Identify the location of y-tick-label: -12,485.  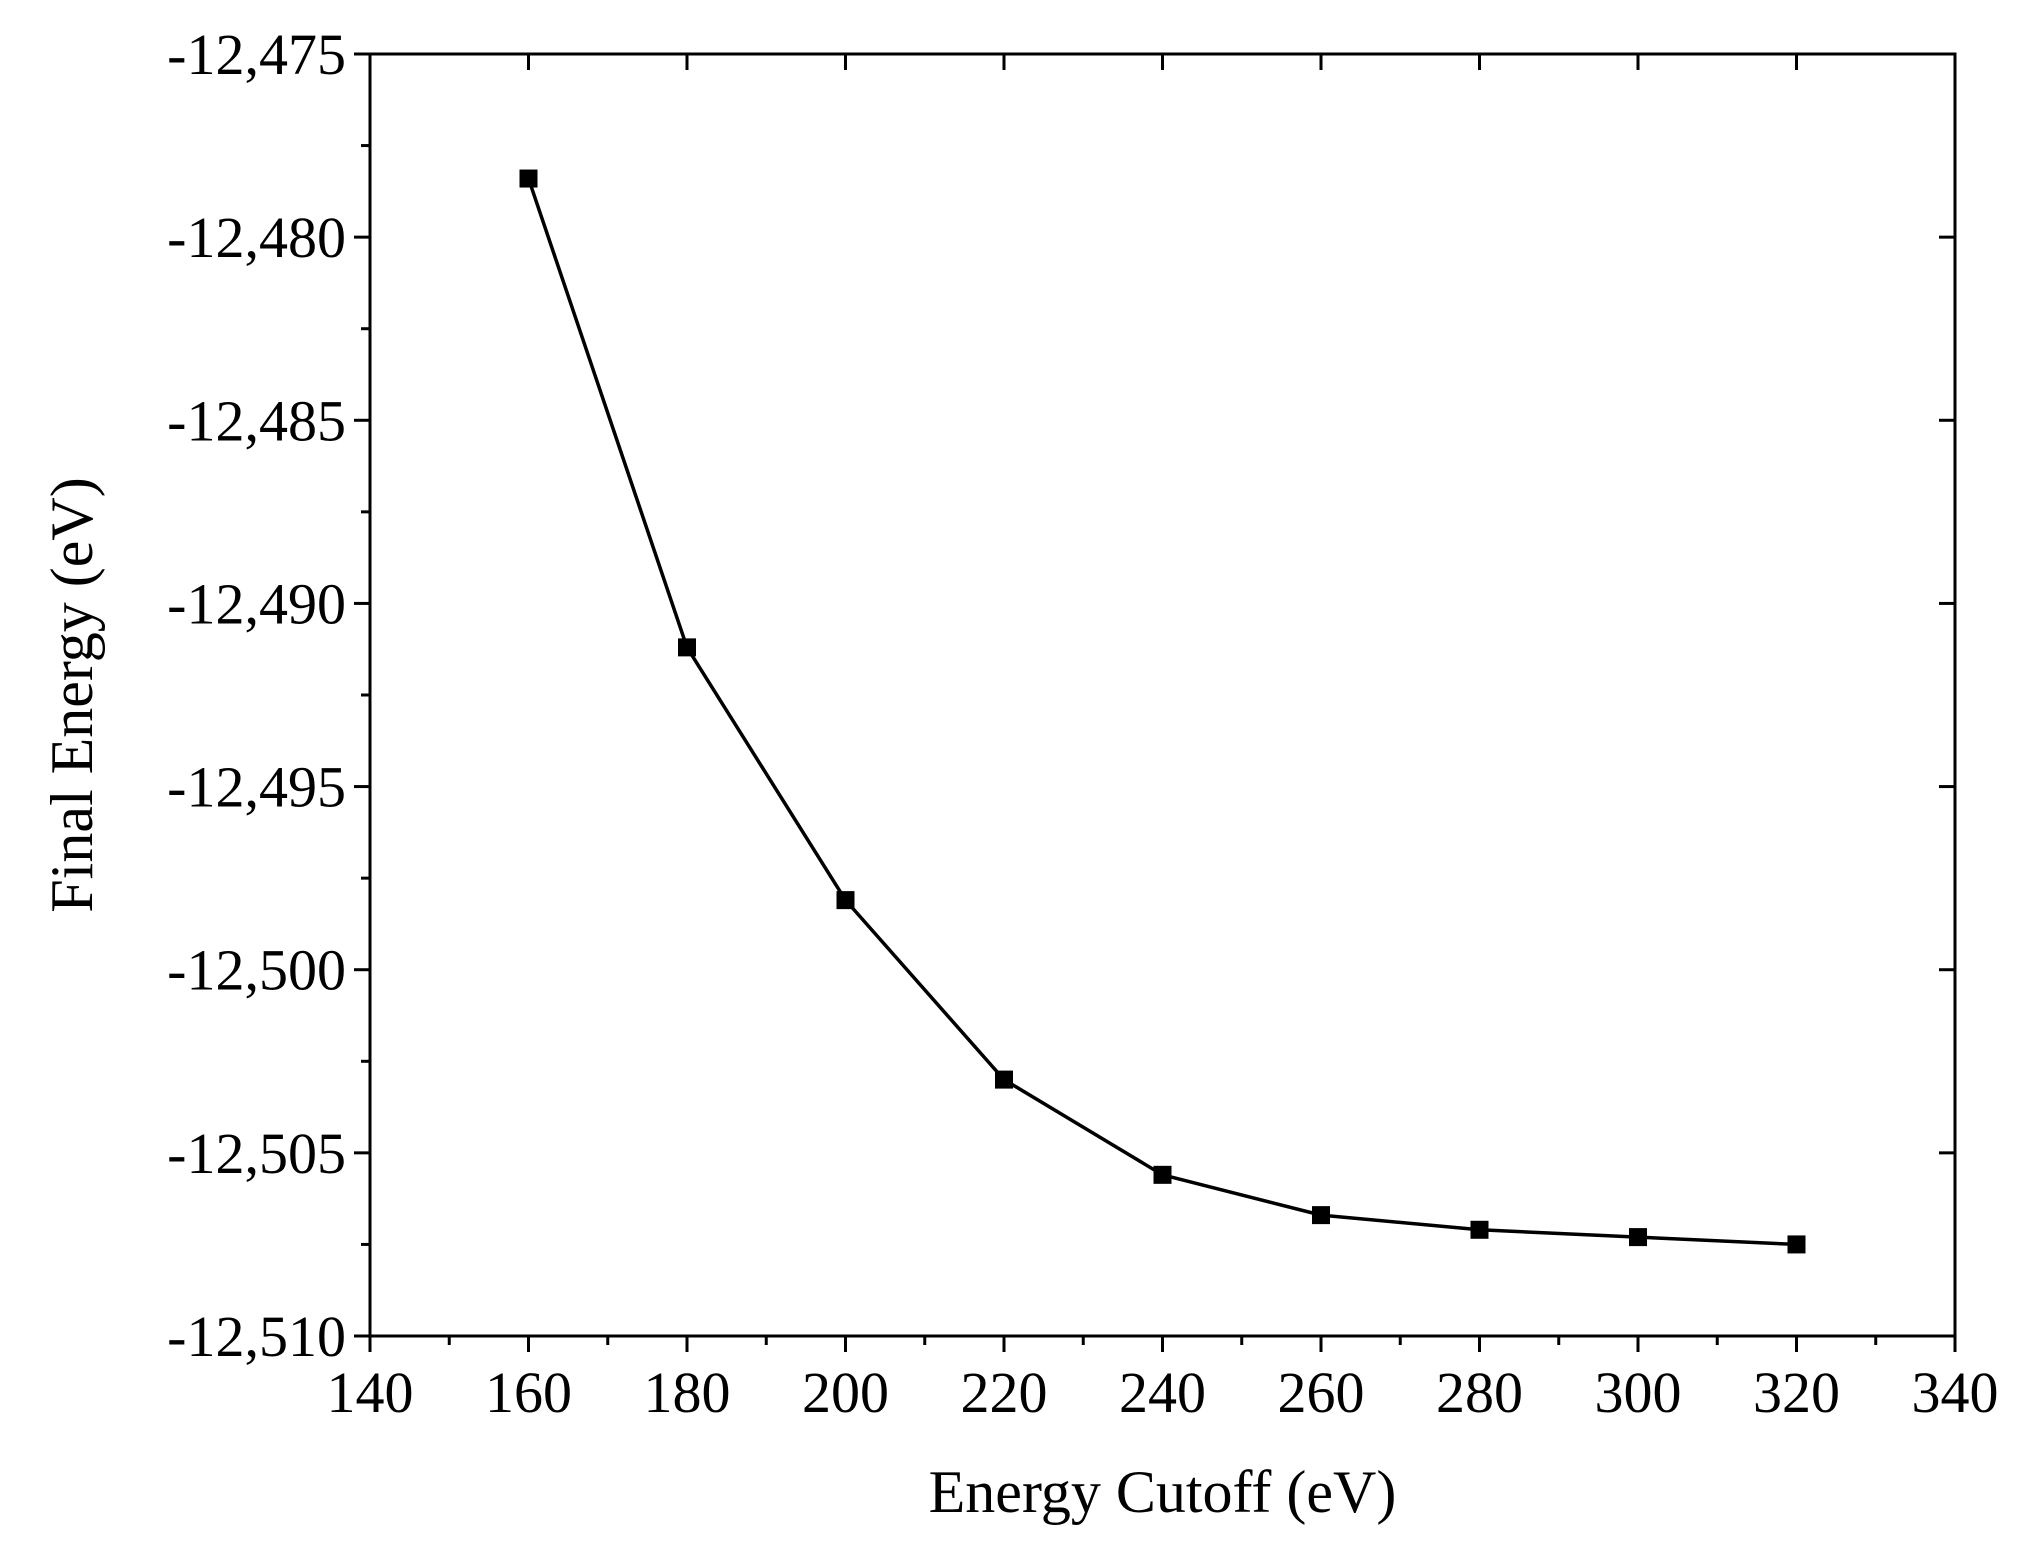
(256, 420).